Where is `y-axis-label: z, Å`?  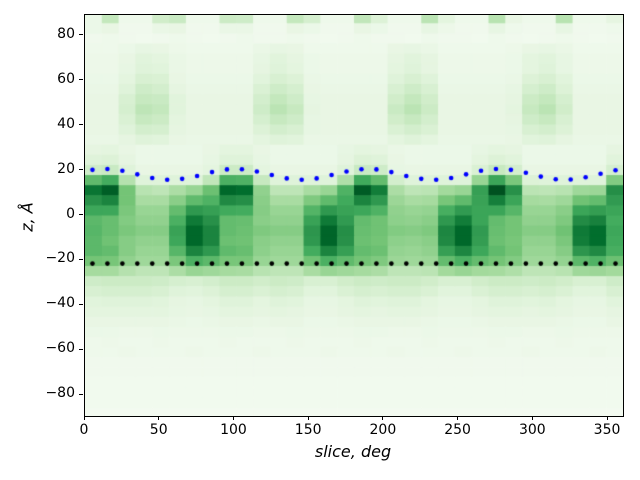 y-axis-label: z, Å is located at coordinates (27, 217).